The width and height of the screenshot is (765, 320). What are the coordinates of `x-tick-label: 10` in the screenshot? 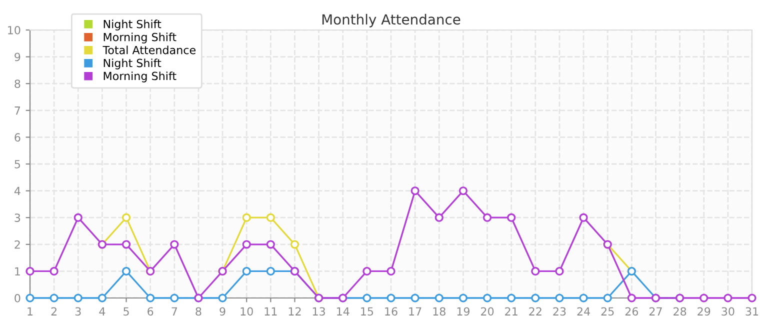 It's located at (246, 311).